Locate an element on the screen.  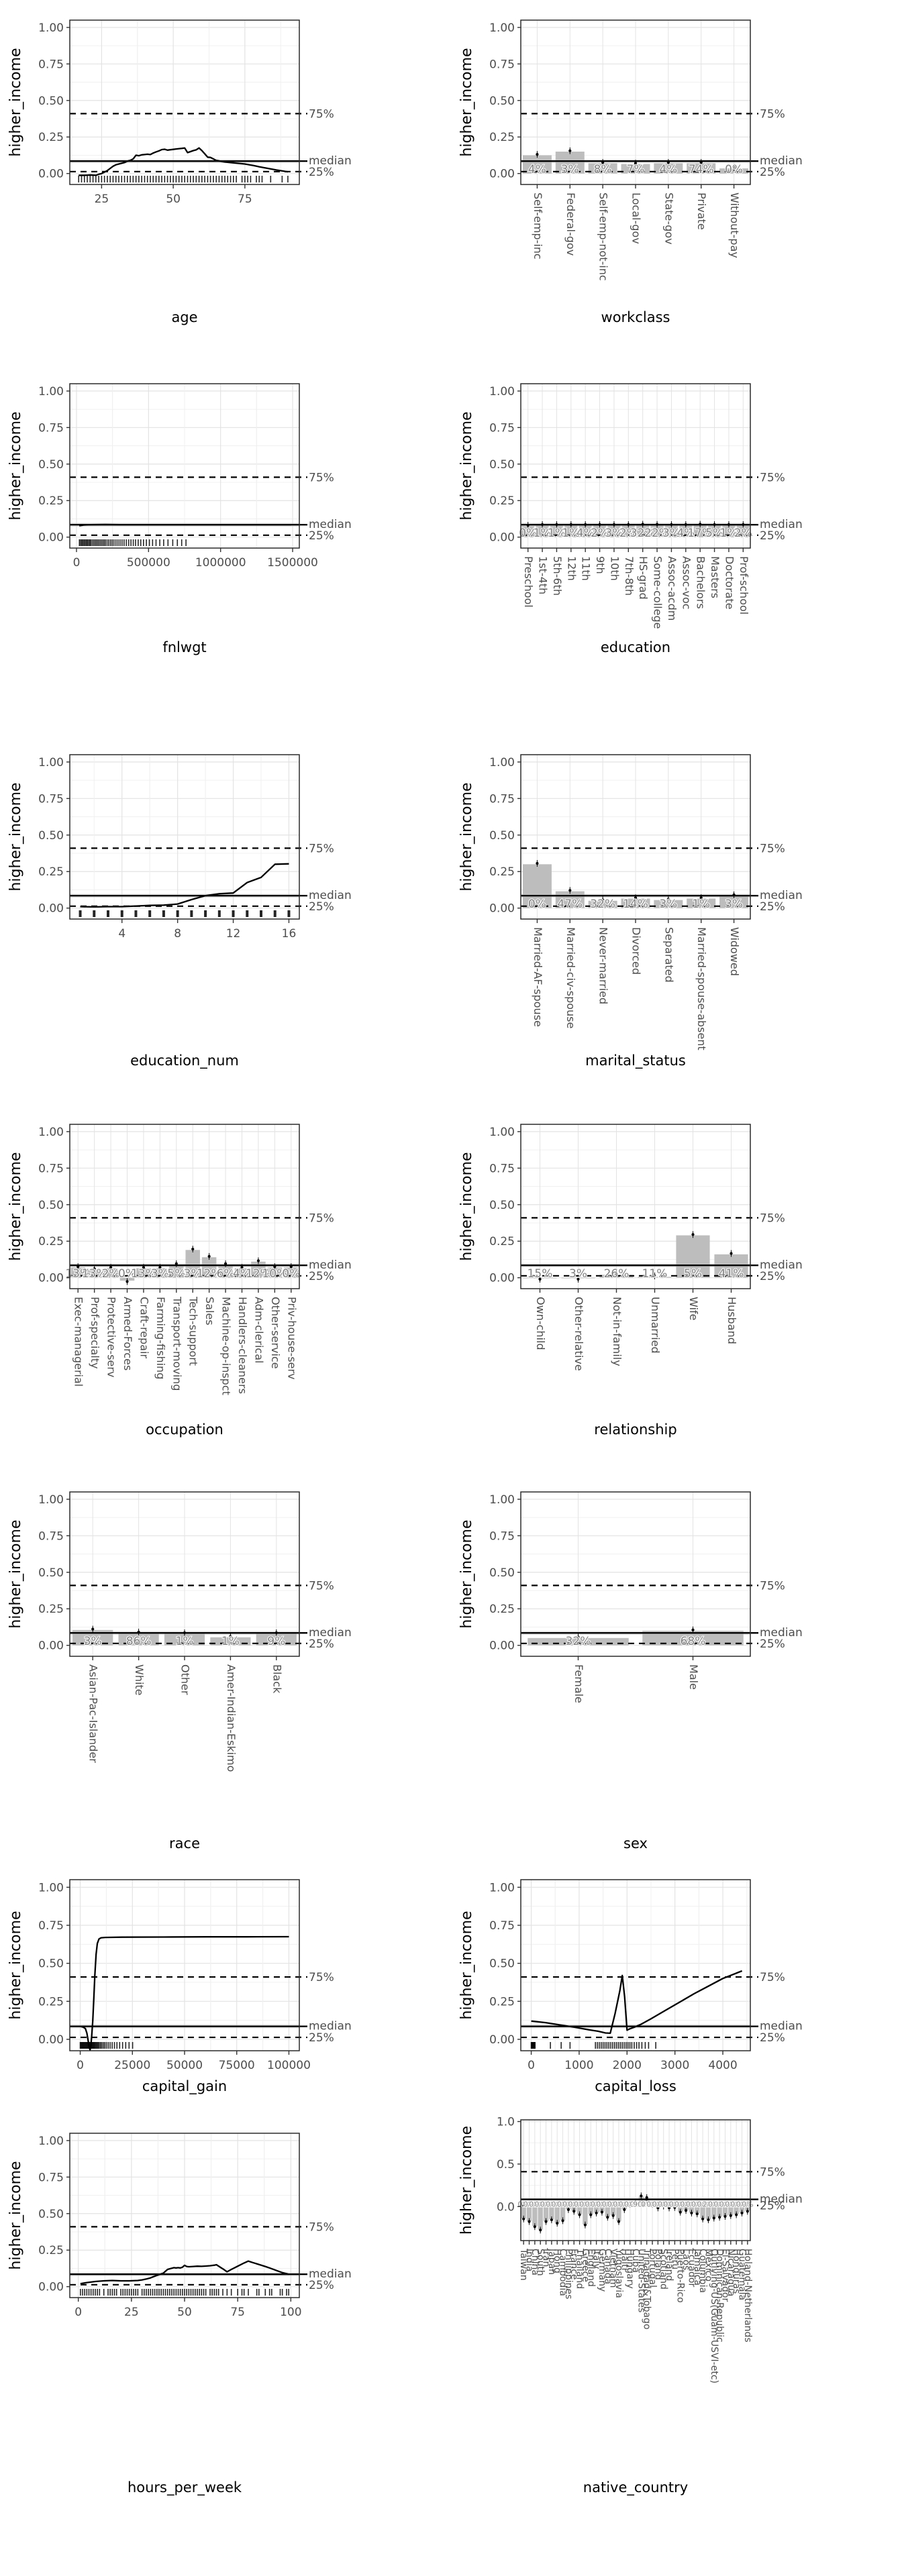
rug-marks is located at coordinates (184, 2292).